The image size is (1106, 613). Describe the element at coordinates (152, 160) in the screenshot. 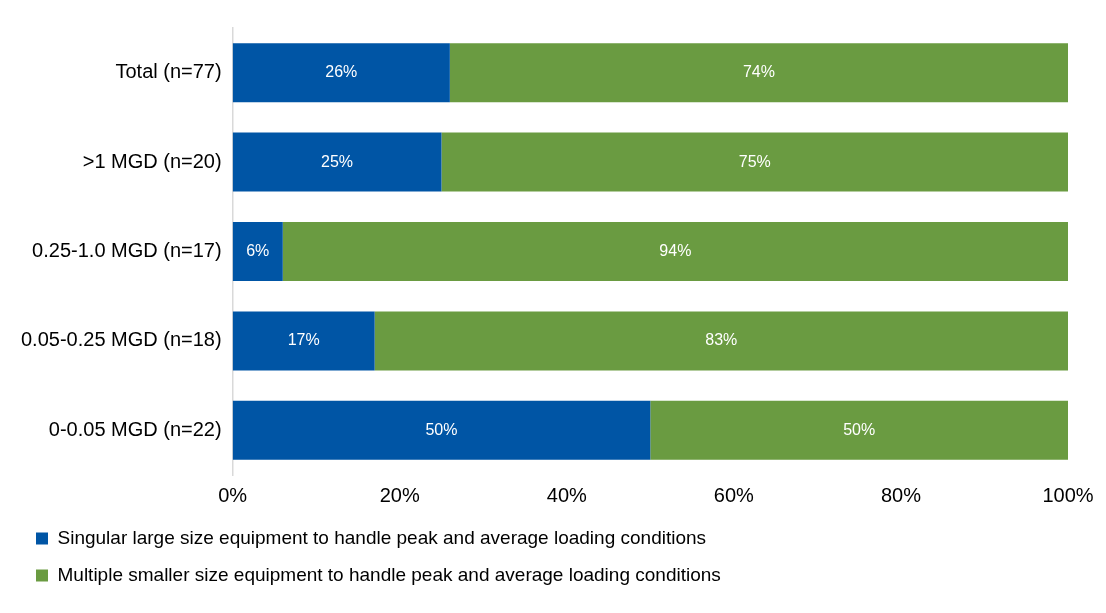

I see `y-tick-label: >1 MGD (n=20)` at that location.